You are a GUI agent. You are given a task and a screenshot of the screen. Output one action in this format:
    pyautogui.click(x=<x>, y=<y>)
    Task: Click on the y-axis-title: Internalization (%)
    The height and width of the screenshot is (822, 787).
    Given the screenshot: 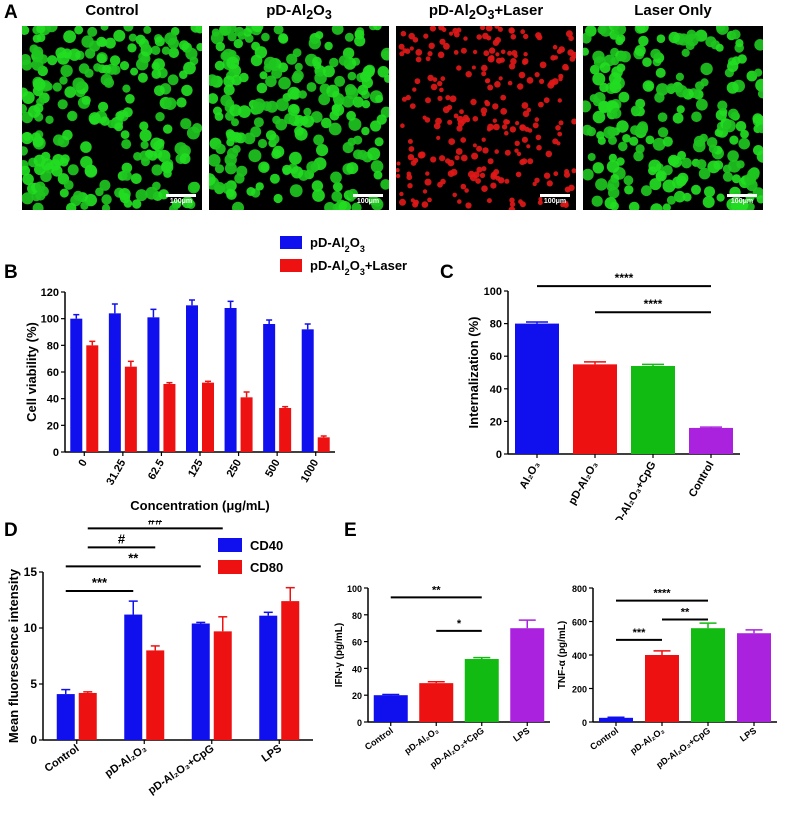 What is the action you would take?
    pyautogui.click(x=473, y=373)
    